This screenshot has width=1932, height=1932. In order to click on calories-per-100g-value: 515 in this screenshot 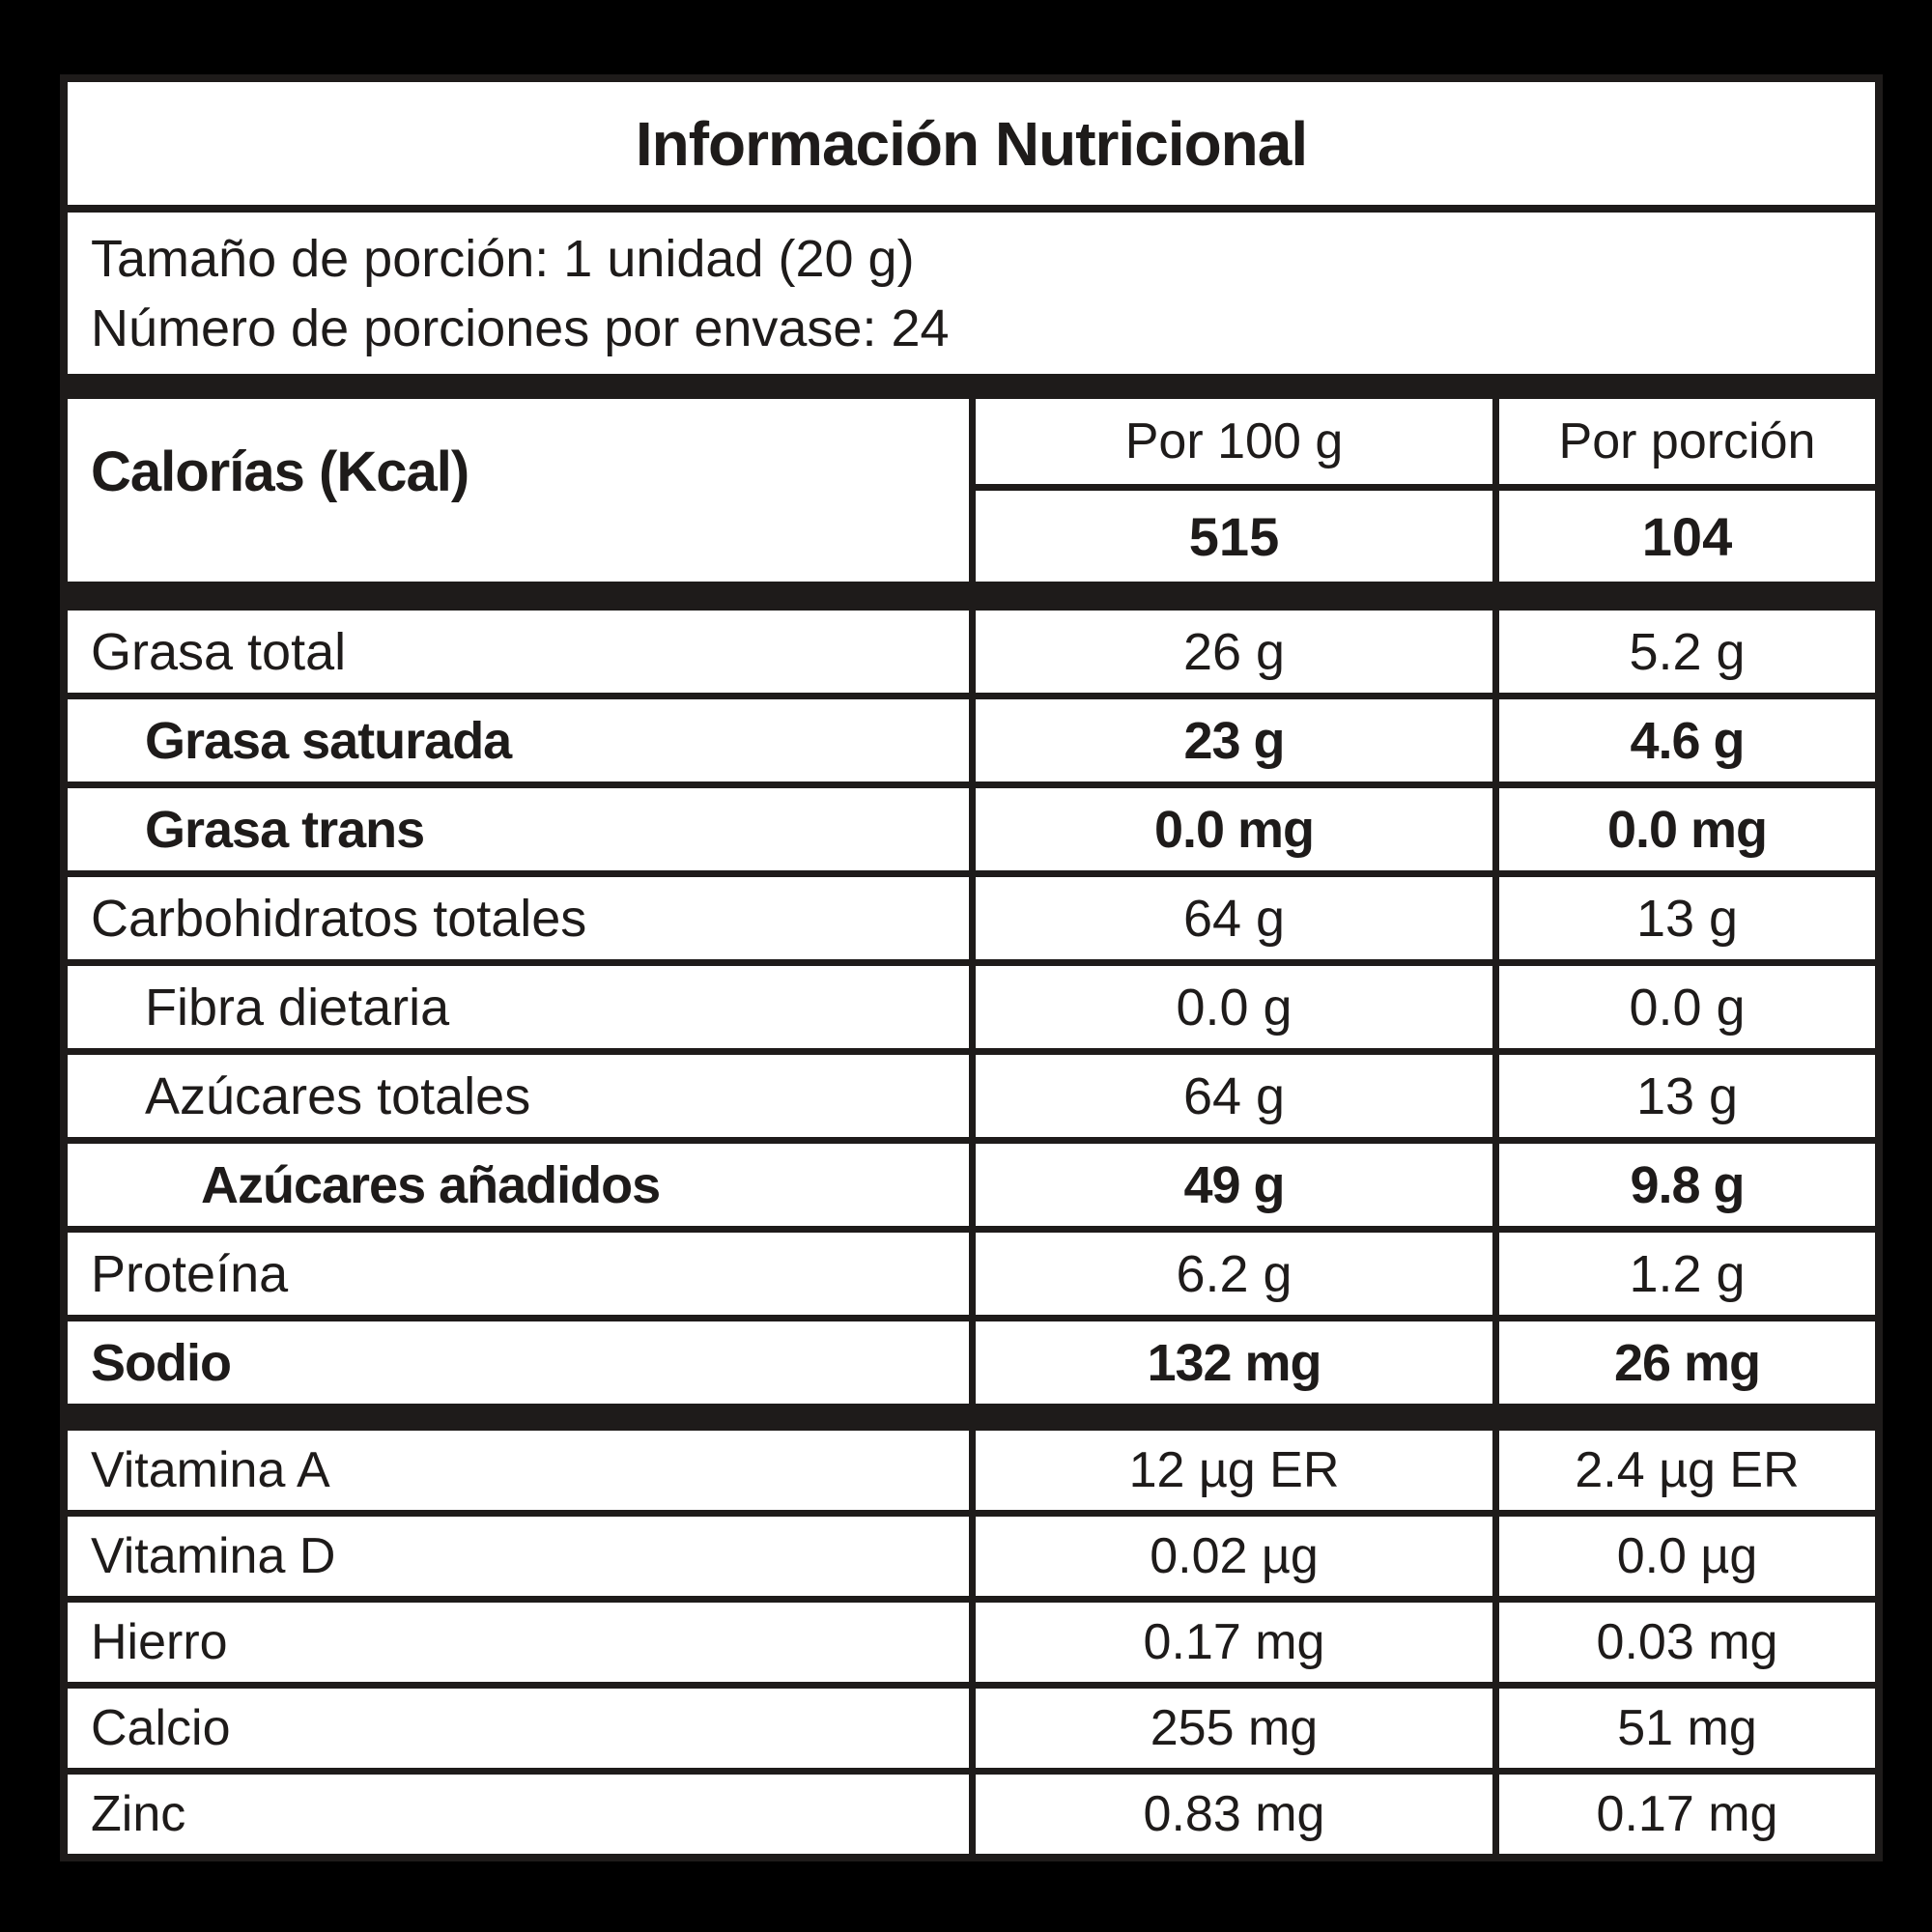, I will do `click(1234, 536)`.